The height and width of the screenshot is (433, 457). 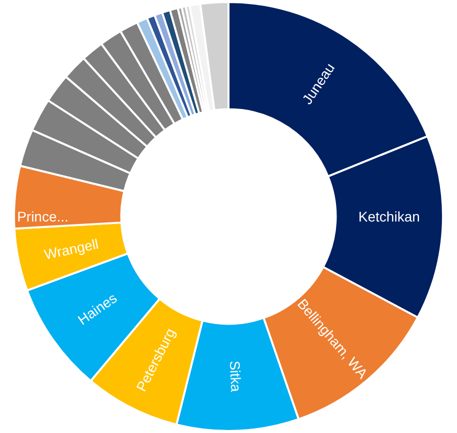 I want to click on slice-label: Ketchikan, so click(x=389, y=216).